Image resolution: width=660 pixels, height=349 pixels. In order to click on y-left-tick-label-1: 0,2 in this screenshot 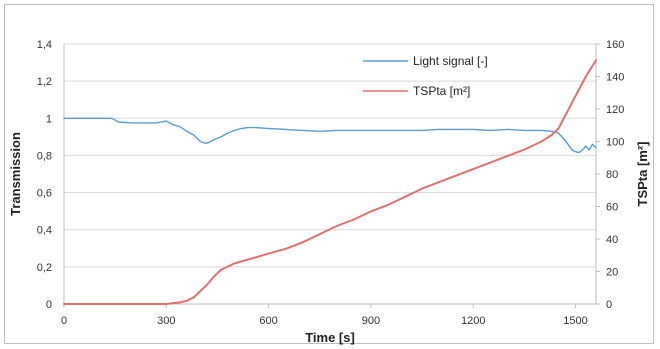, I will do `click(44, 268)`.